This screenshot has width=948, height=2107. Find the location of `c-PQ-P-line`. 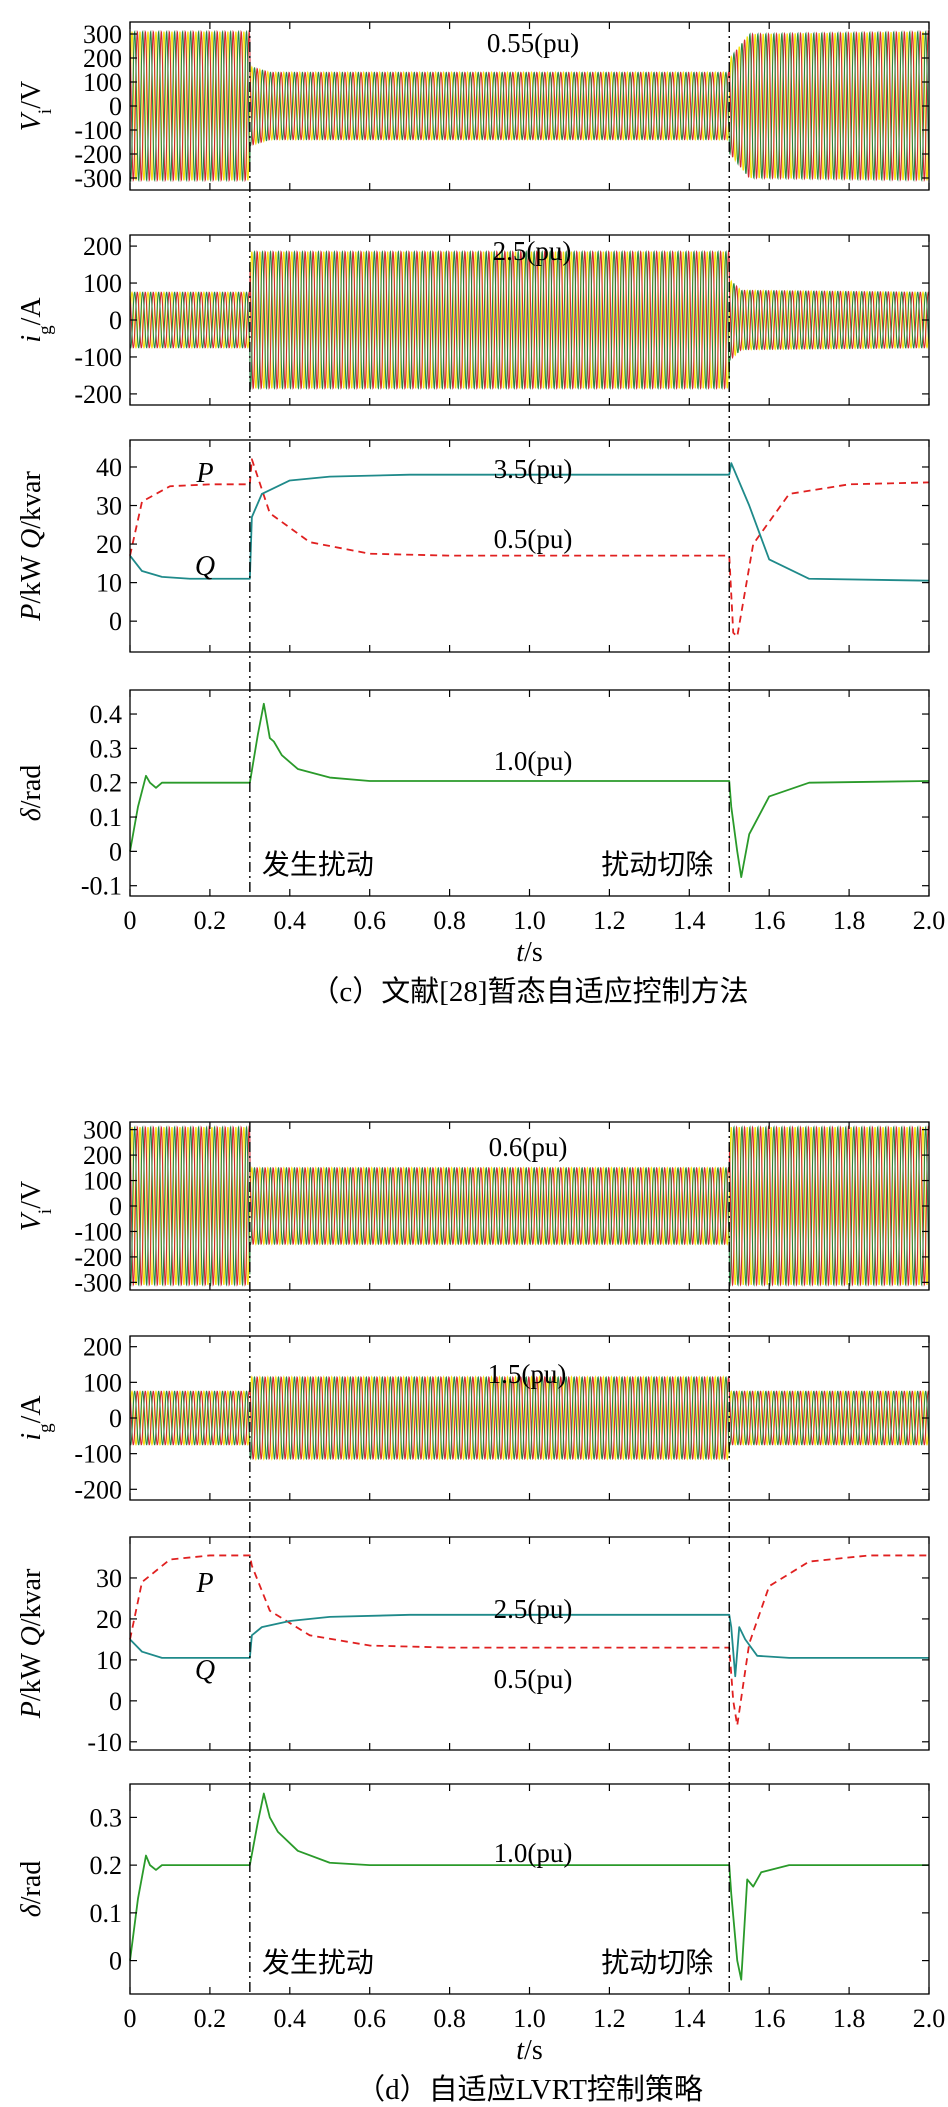

c-PQ-P-line is located at coordinates (529, 548).